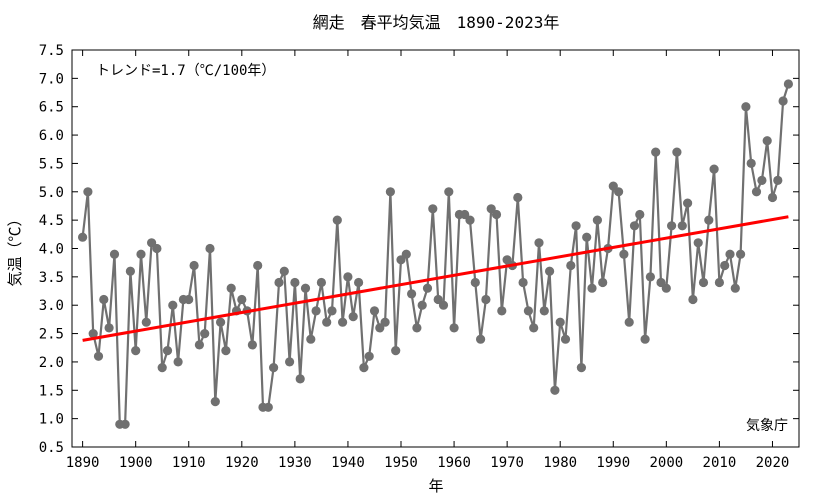 This screenshot has width=833, height=498. Describe the element at coordinates (136, 463) in the screenshot. I see `x-tick-label: 1900` at that location.